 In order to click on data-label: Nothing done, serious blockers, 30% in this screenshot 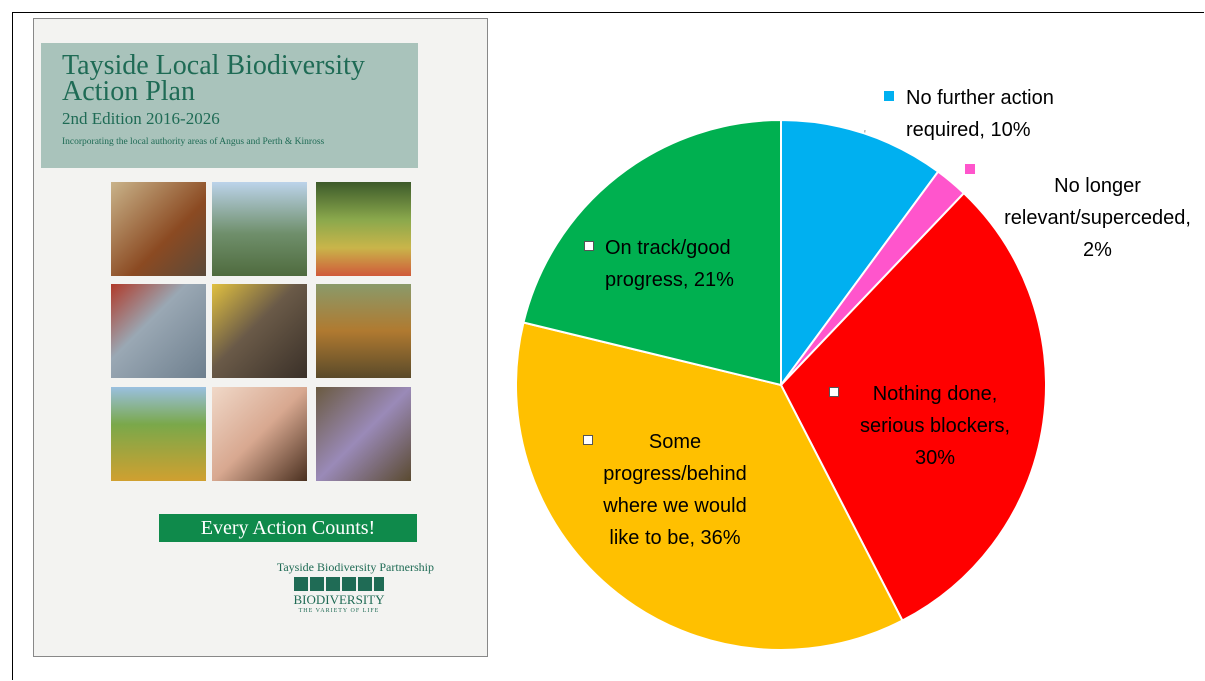, I will do `click(935, 426)`.